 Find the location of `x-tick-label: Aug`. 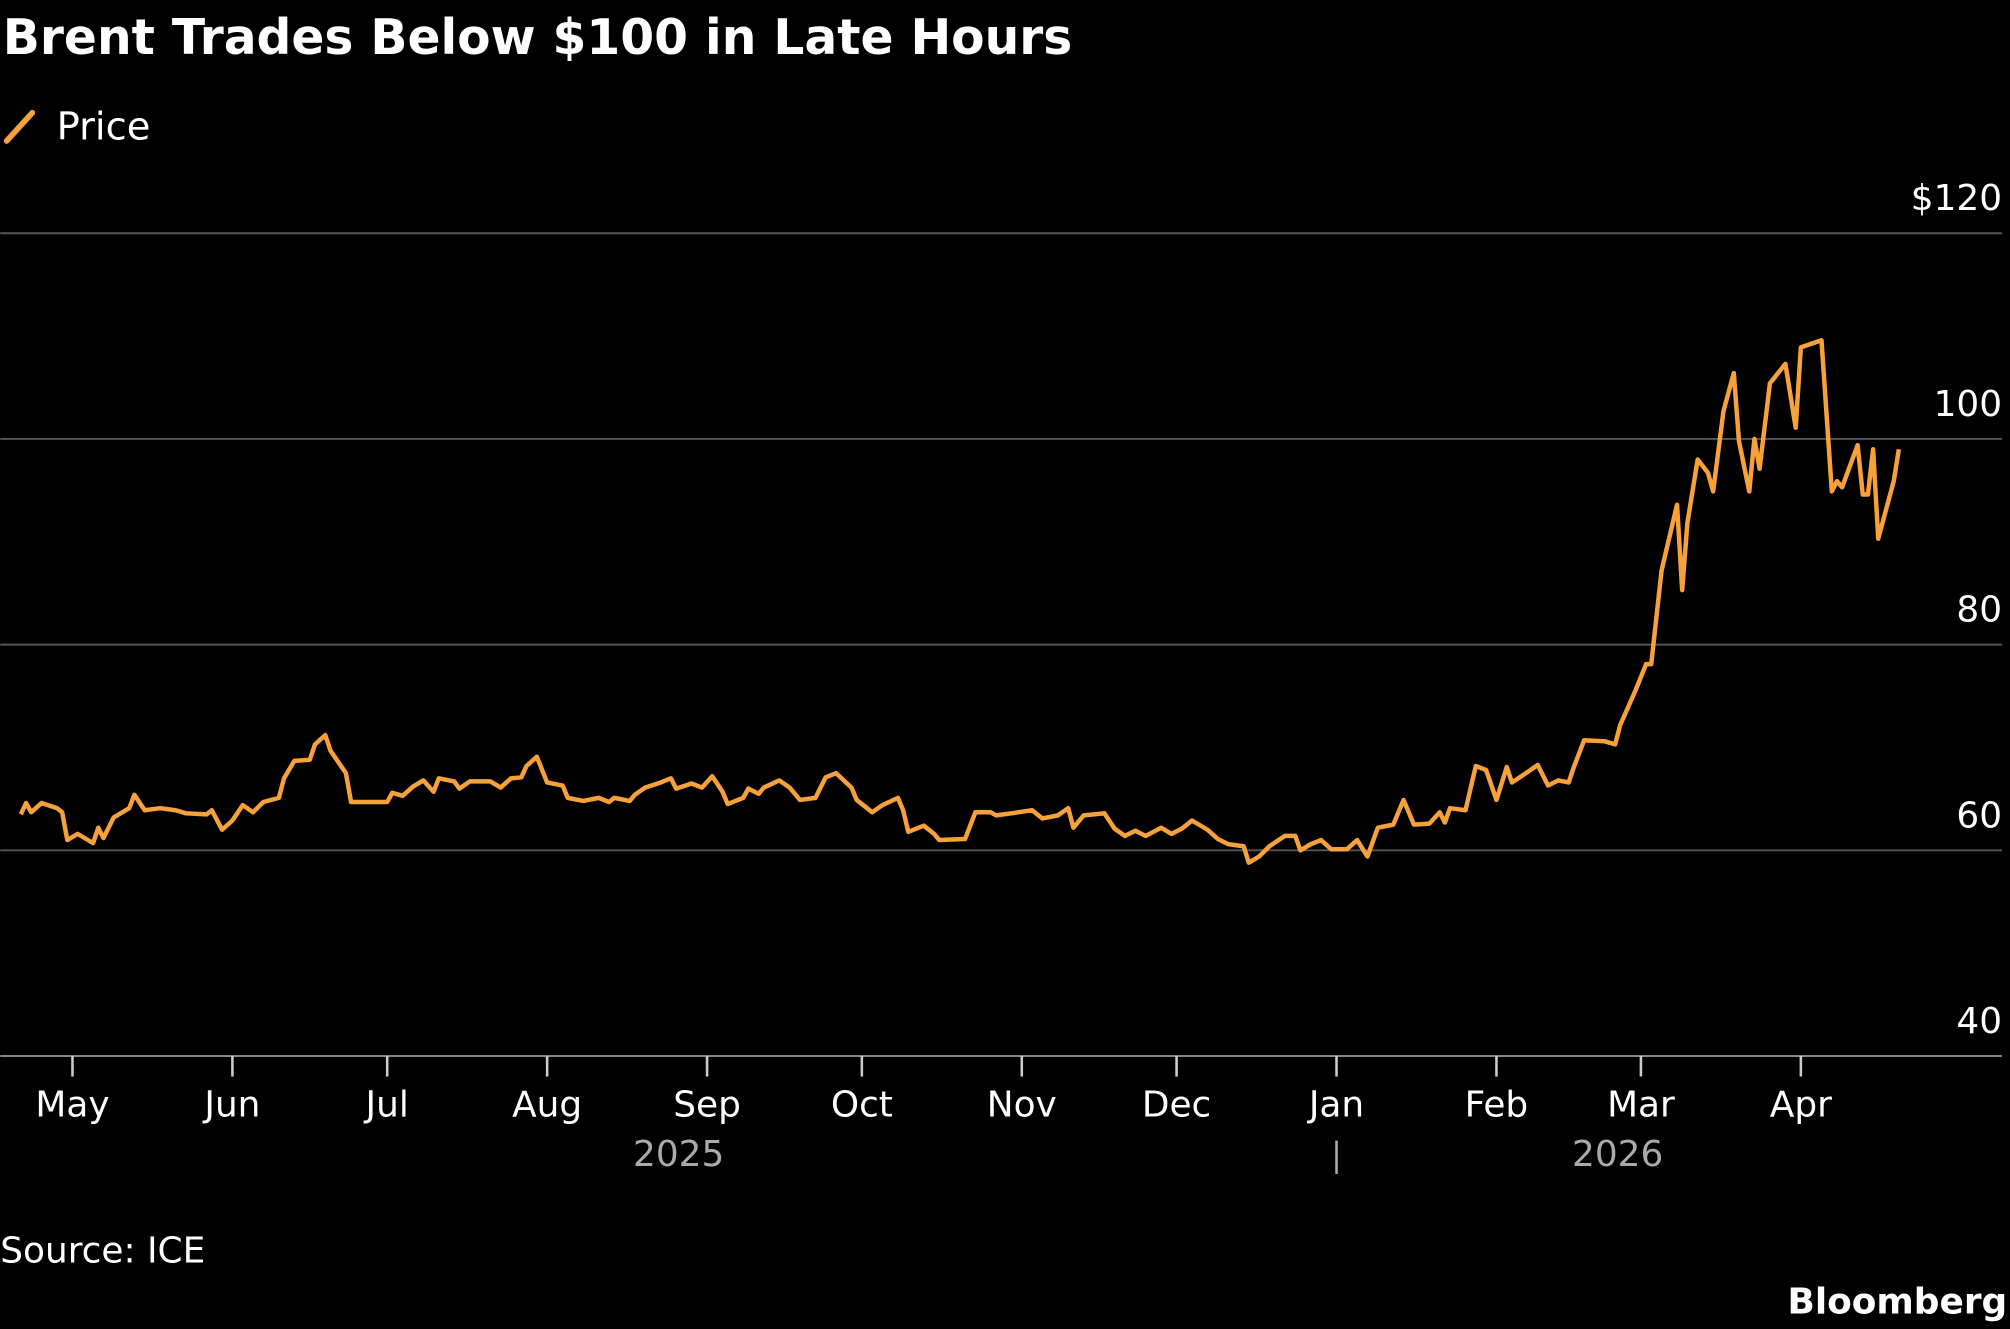

x-tick-label: Aug is located at coordinates (547, 1104).